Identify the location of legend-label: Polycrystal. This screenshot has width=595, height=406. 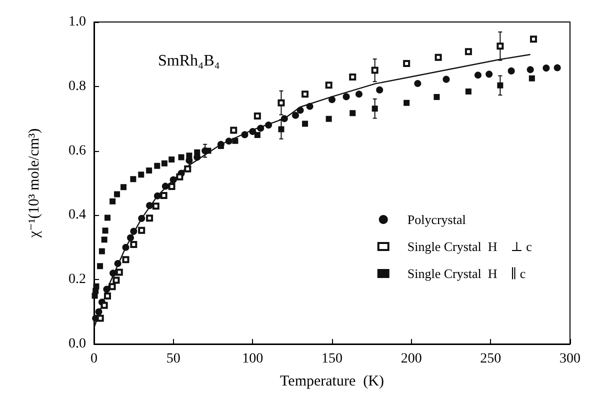
(436, 219).